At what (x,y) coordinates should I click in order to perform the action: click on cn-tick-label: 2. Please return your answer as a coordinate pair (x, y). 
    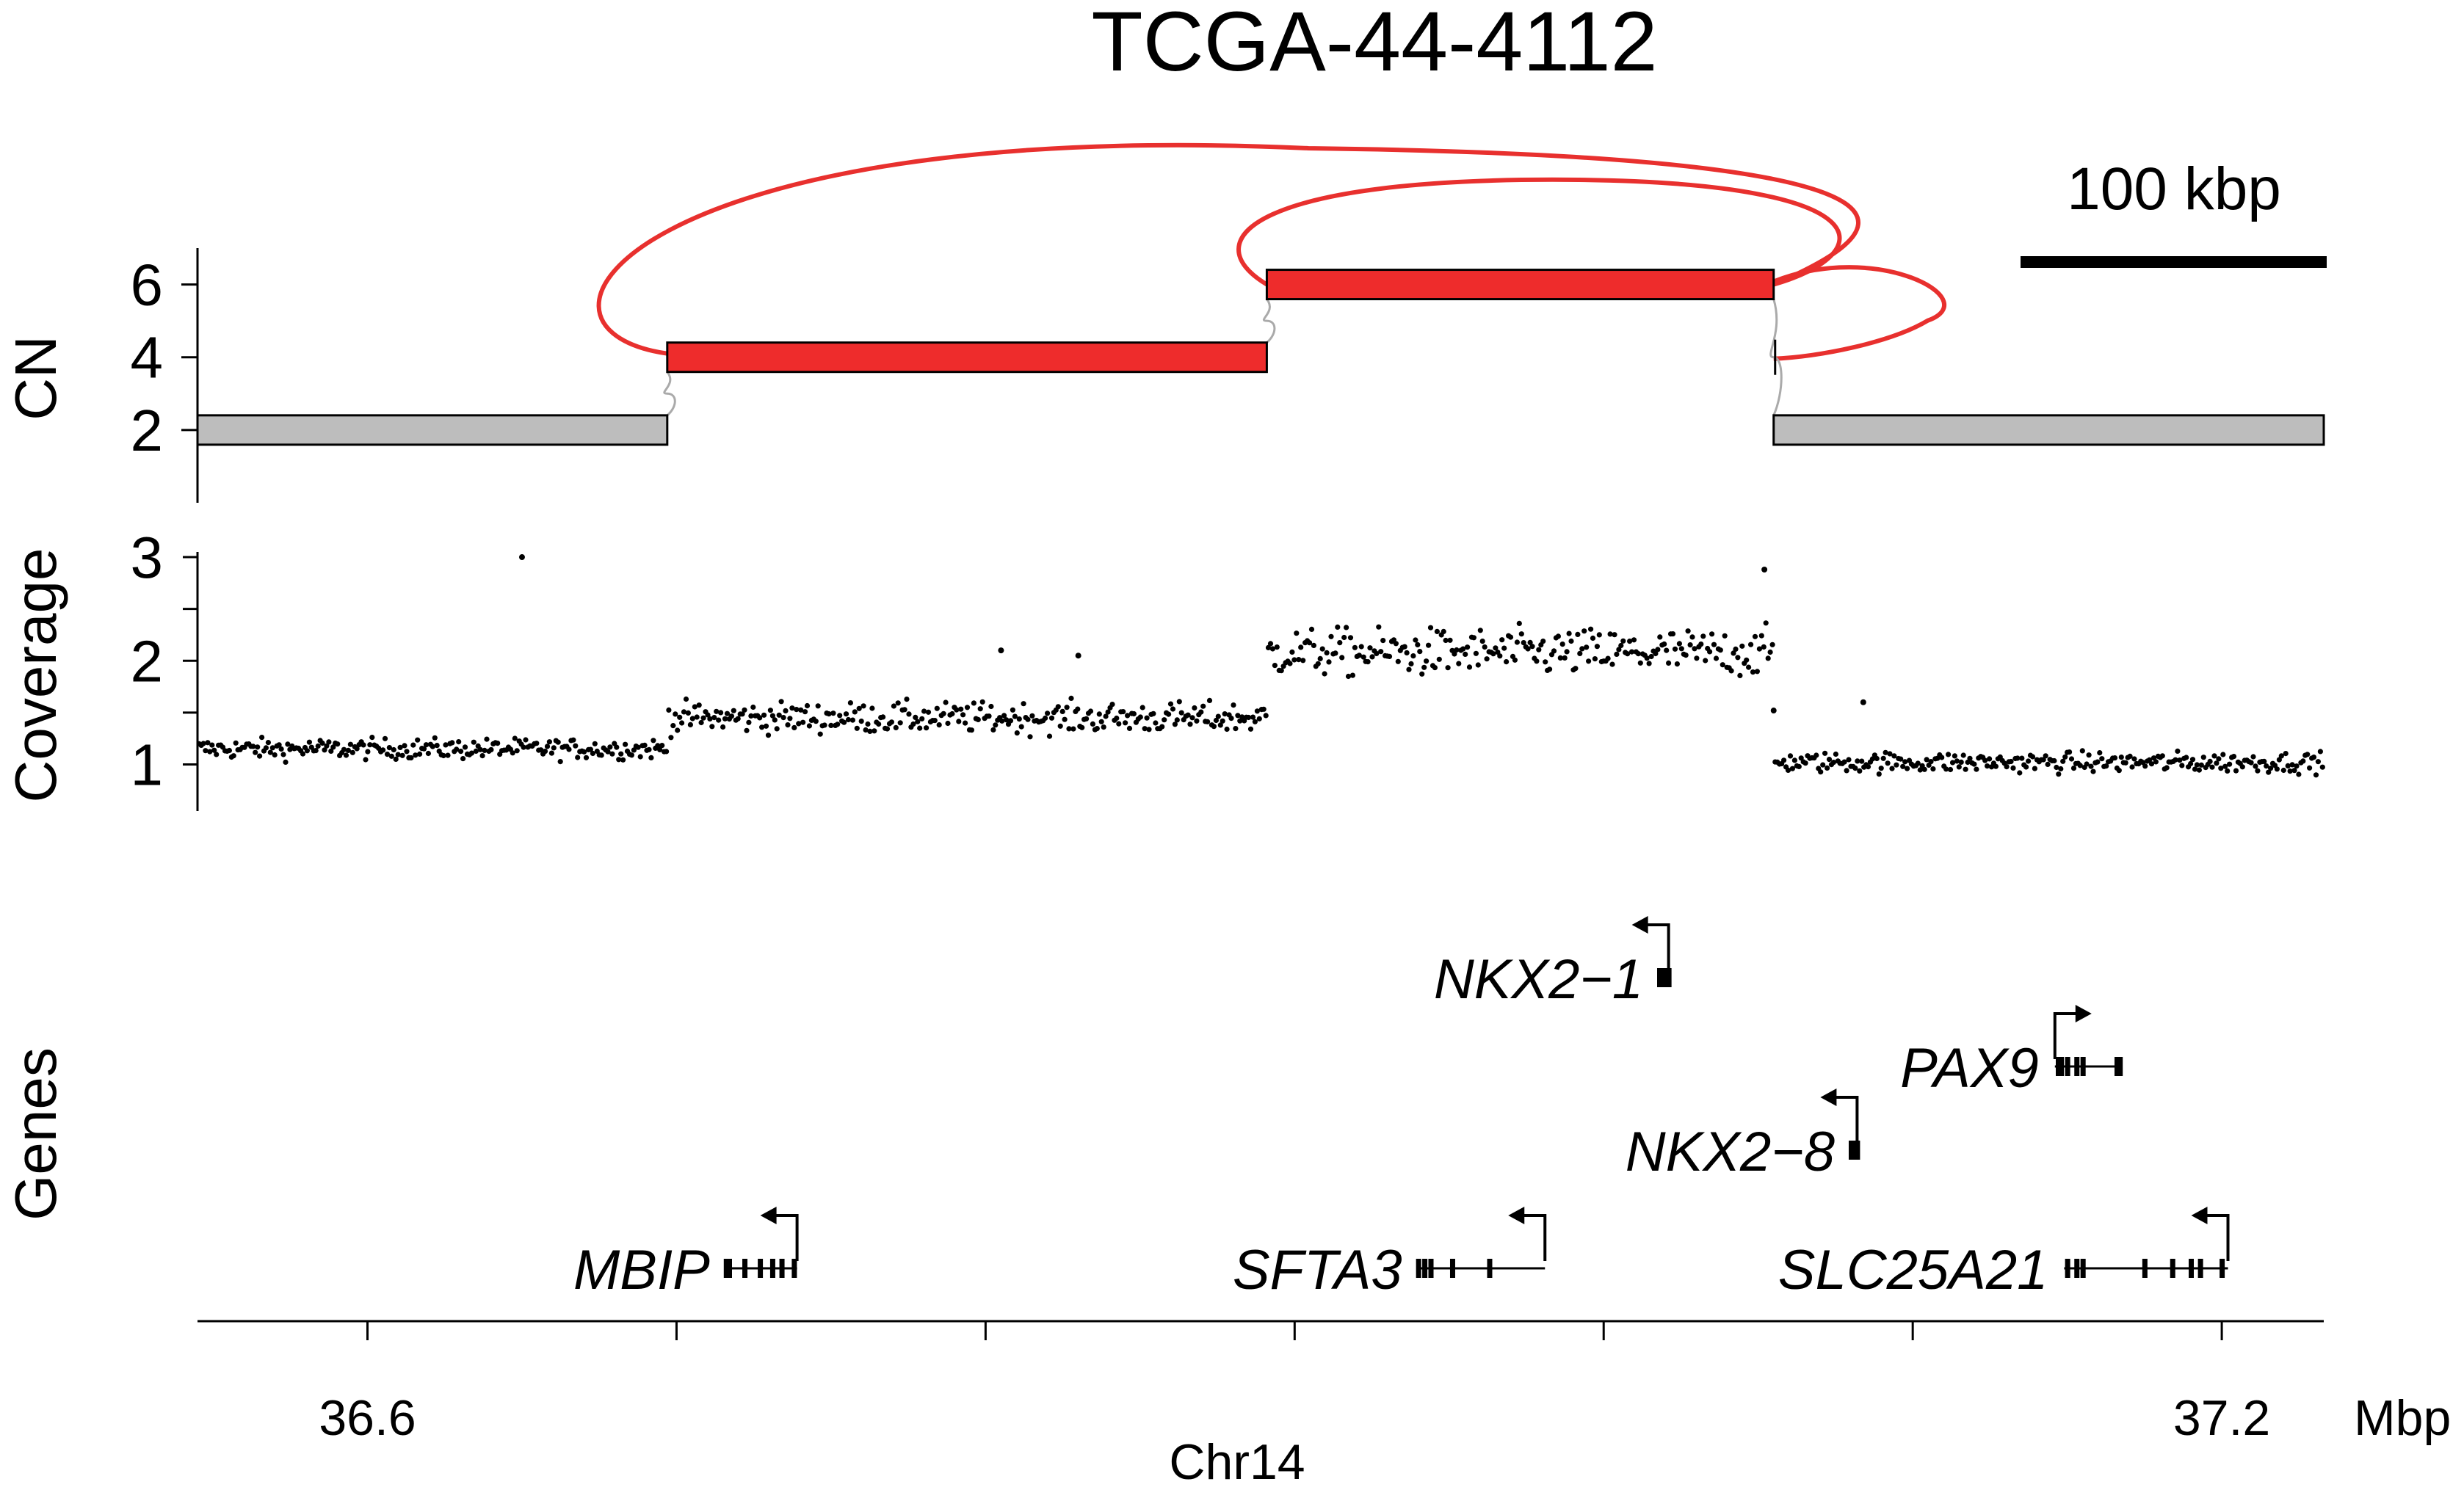
    Looking at the image, I should click on (148, 430).